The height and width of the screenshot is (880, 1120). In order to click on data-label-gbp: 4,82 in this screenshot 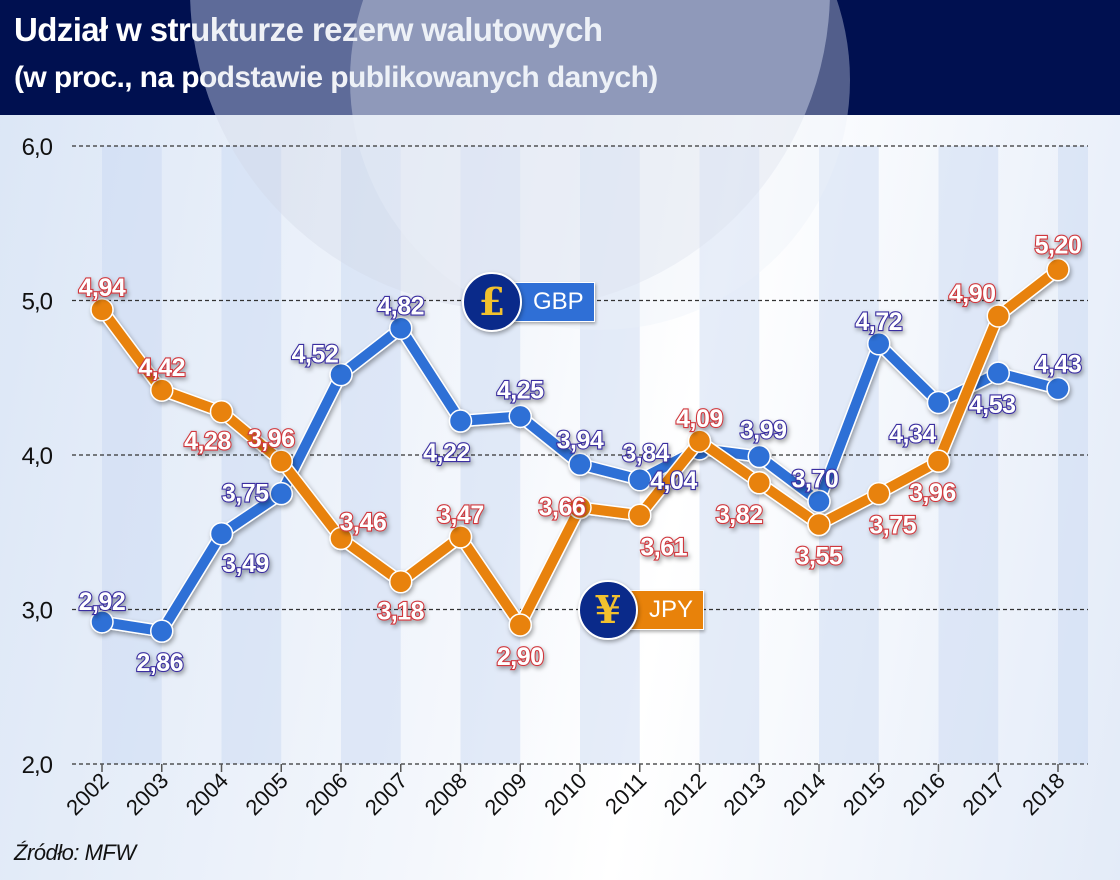, I will do `click(400, 306)`.